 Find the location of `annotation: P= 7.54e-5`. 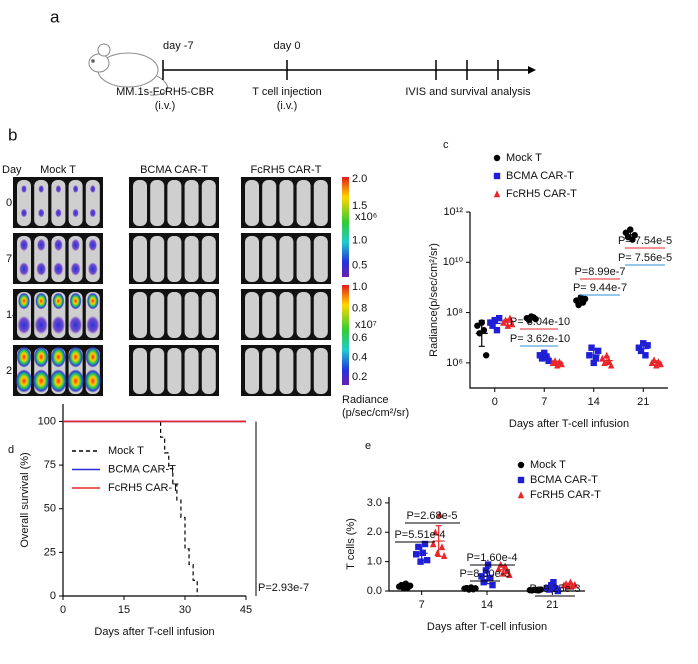

annotation: P= 7.54e-5 is located at coordinates (645, 241).